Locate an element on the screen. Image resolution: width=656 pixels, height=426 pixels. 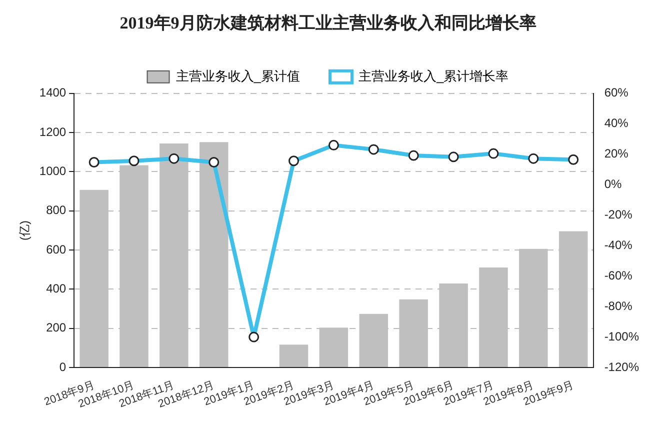
y2-tick-label: -100% is located at coordinates (622, 336).